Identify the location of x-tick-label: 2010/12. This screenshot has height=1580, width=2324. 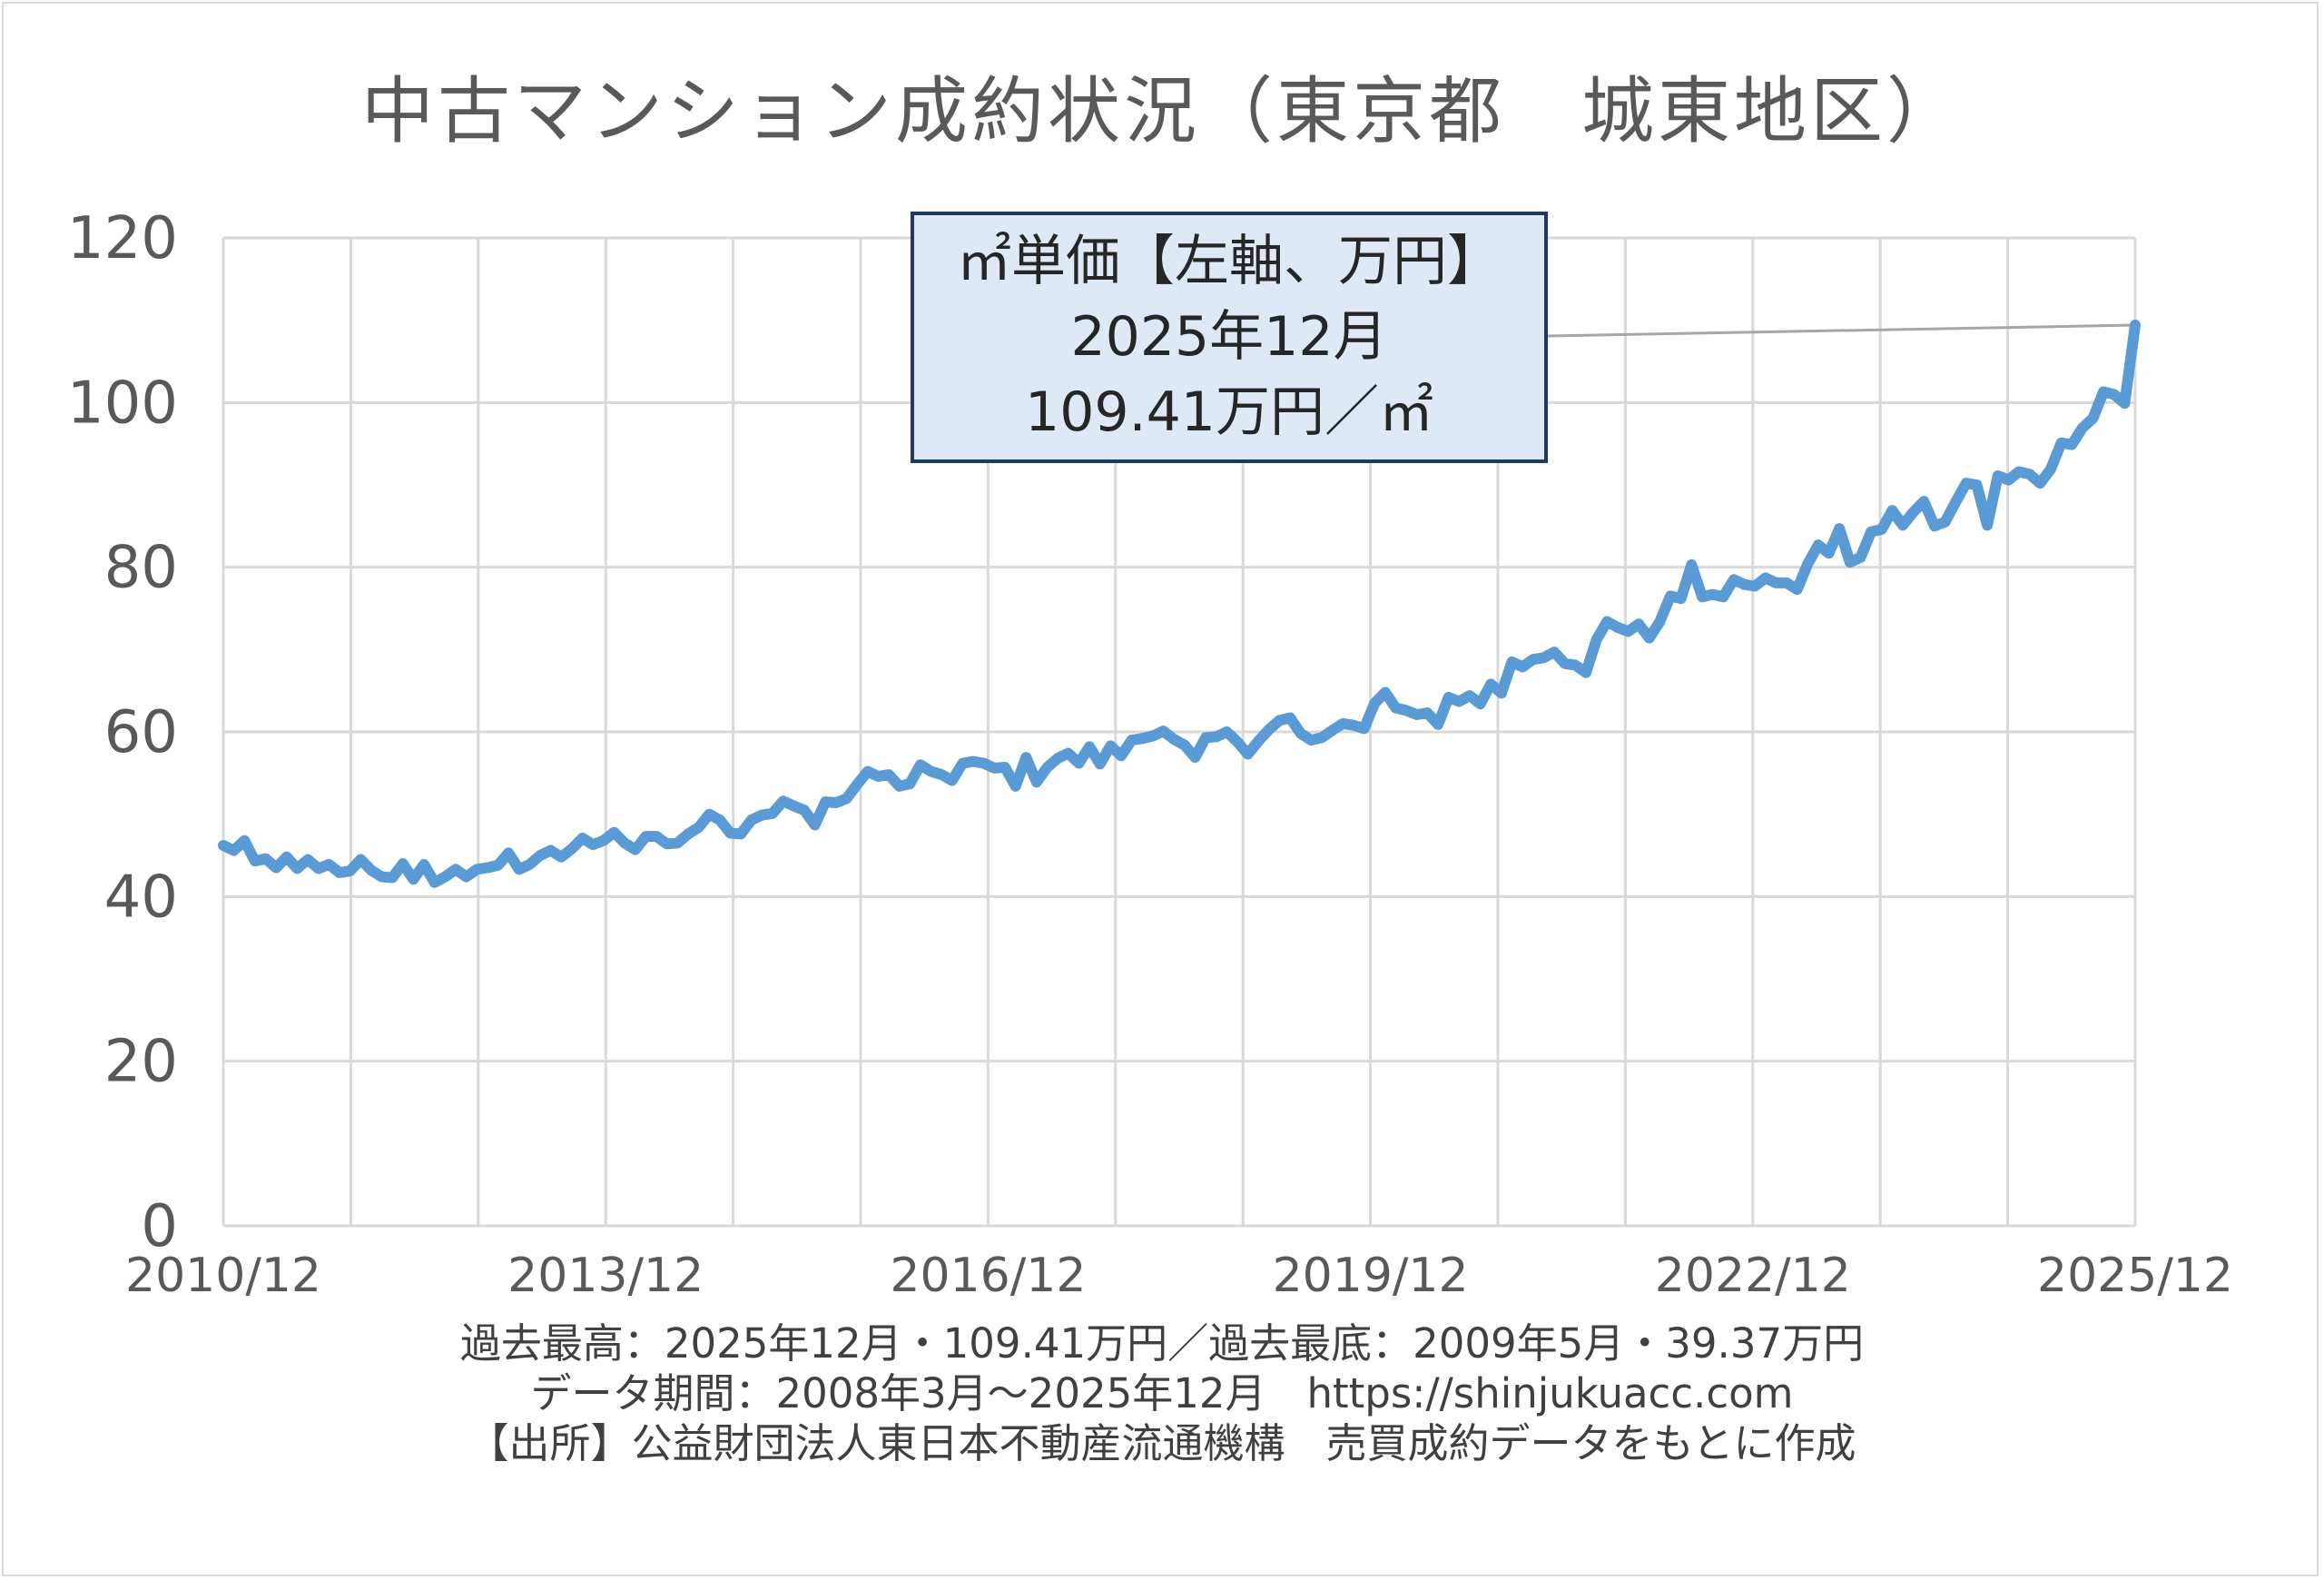
(223, 1276).